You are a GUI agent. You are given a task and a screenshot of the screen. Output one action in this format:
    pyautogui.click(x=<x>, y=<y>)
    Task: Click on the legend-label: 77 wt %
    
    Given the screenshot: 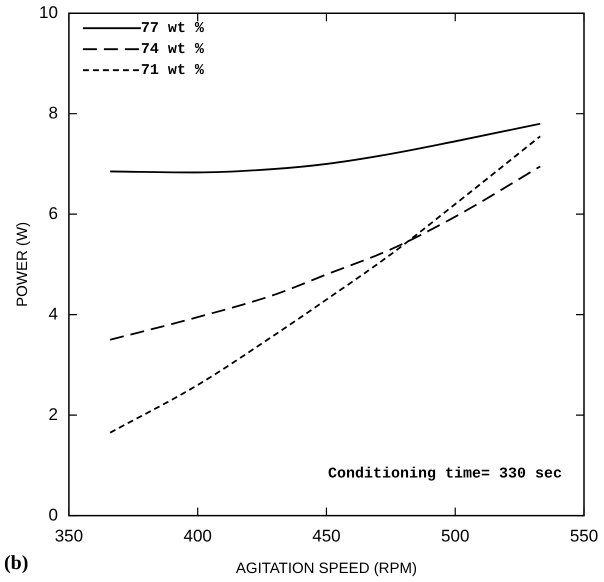 What is the action you would take?
    pyautogui.click(x=172, y=28)
    